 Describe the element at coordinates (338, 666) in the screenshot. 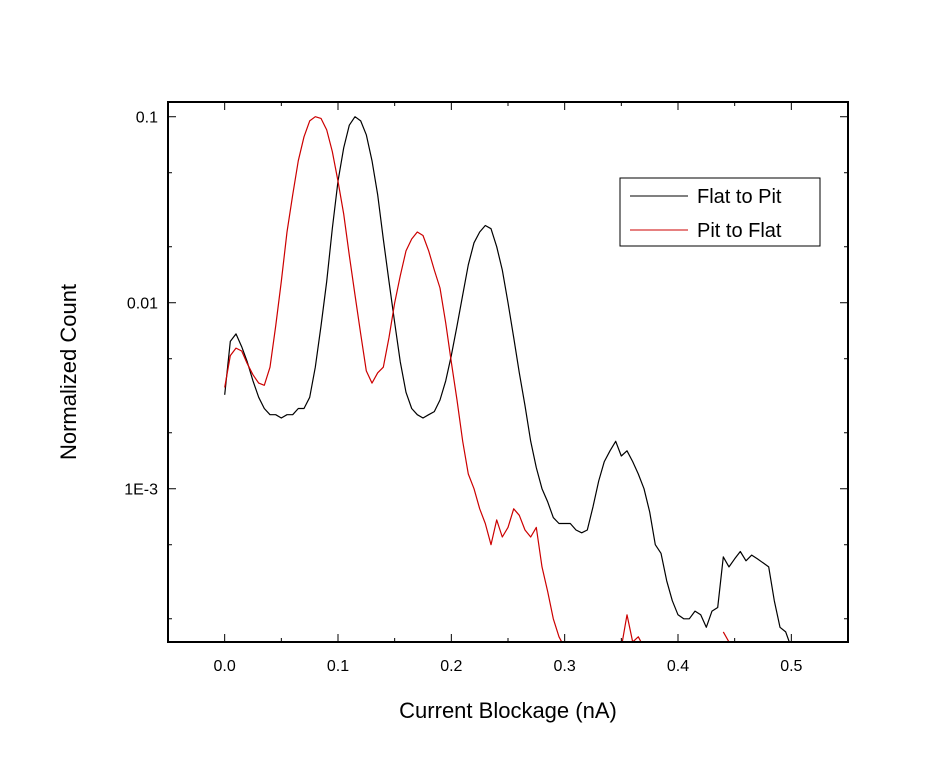

I see `x-tick-label: 0.1` at that location.